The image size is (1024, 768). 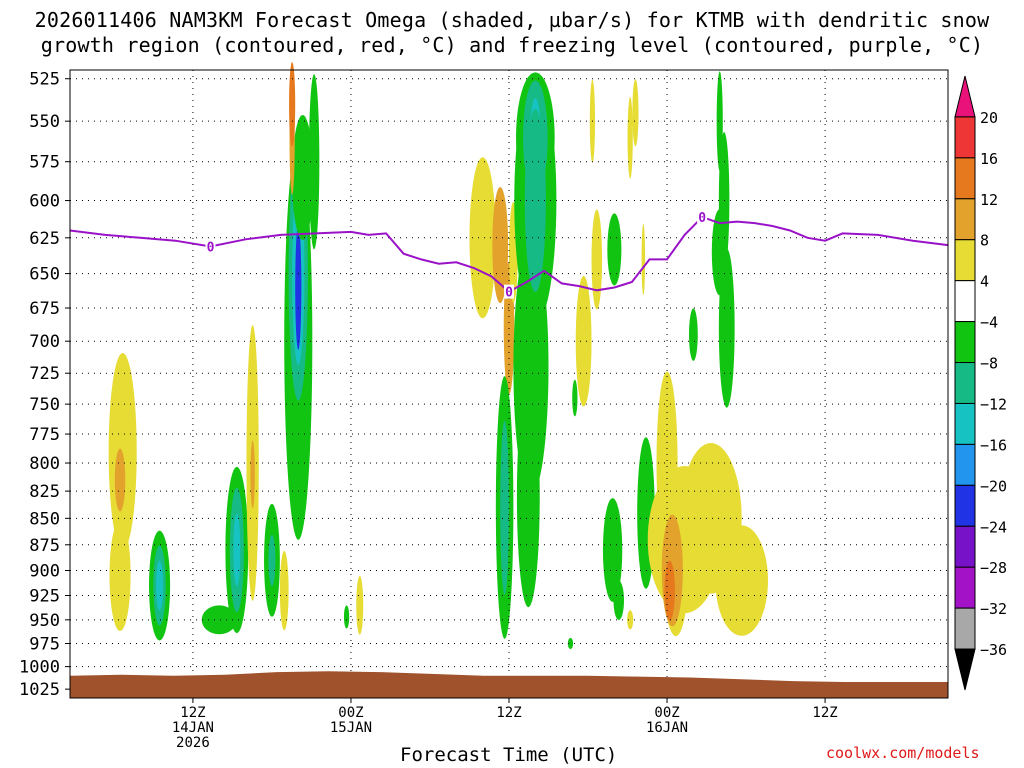 I want to click on colorbar-bottom-triangle, so click(x=965, y=669).